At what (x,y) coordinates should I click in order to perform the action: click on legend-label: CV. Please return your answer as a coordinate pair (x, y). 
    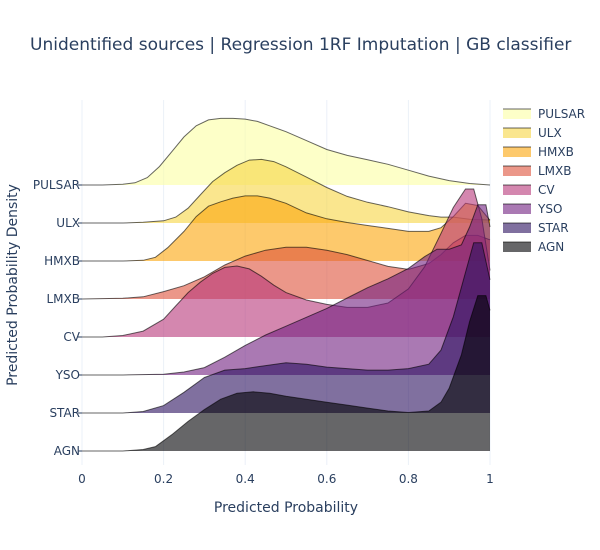
    Looking at the image, I should click on (546, 190).